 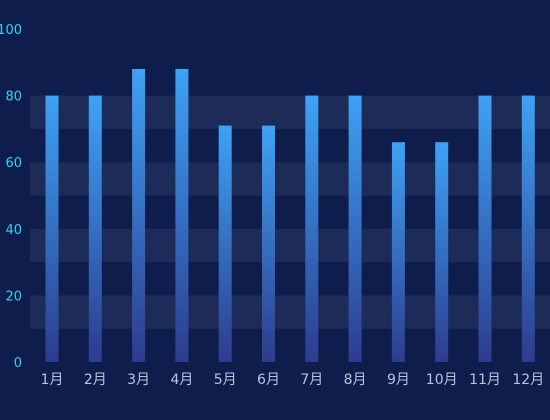 I want to click on x-tick-label: 6月, so click(x=268, y=380).